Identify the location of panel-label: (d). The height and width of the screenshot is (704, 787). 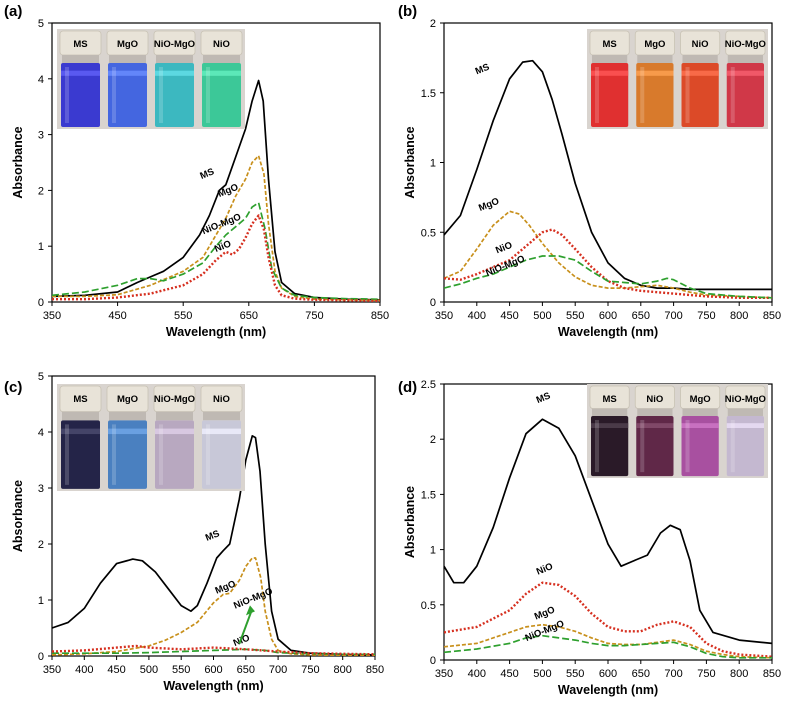
(407, 387).